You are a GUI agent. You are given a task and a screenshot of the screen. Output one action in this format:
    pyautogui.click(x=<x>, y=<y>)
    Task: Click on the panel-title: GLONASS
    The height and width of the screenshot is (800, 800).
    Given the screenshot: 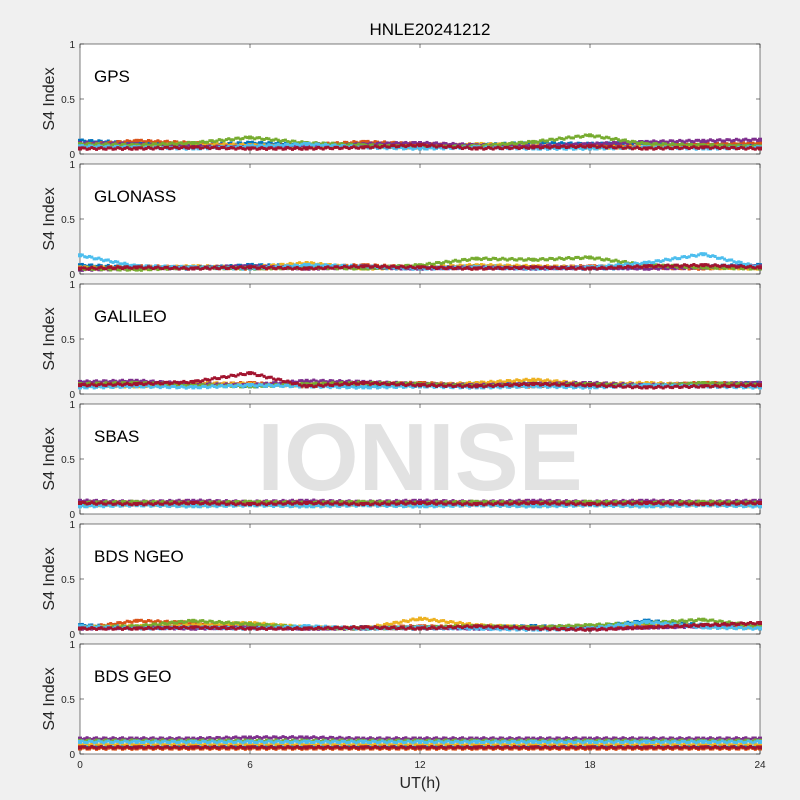 What is the action you would take?
    pyautogui.click(x=135, y=196)
    